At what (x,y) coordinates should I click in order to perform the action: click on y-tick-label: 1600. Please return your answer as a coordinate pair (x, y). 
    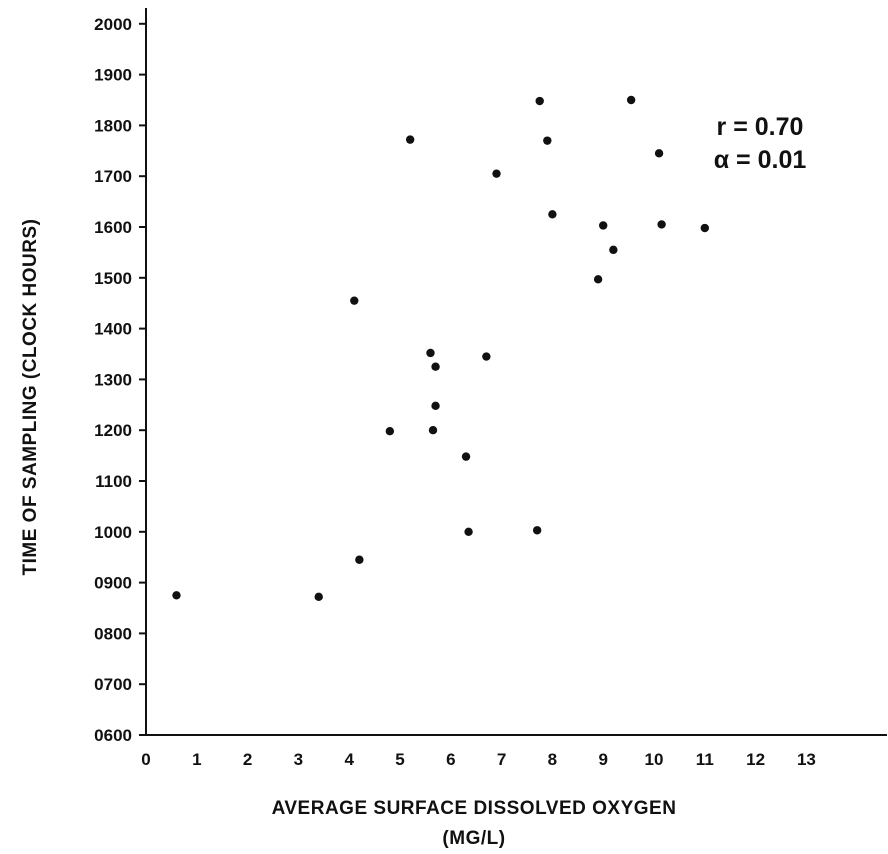
    Looking at the image, I should click on (113, 227).